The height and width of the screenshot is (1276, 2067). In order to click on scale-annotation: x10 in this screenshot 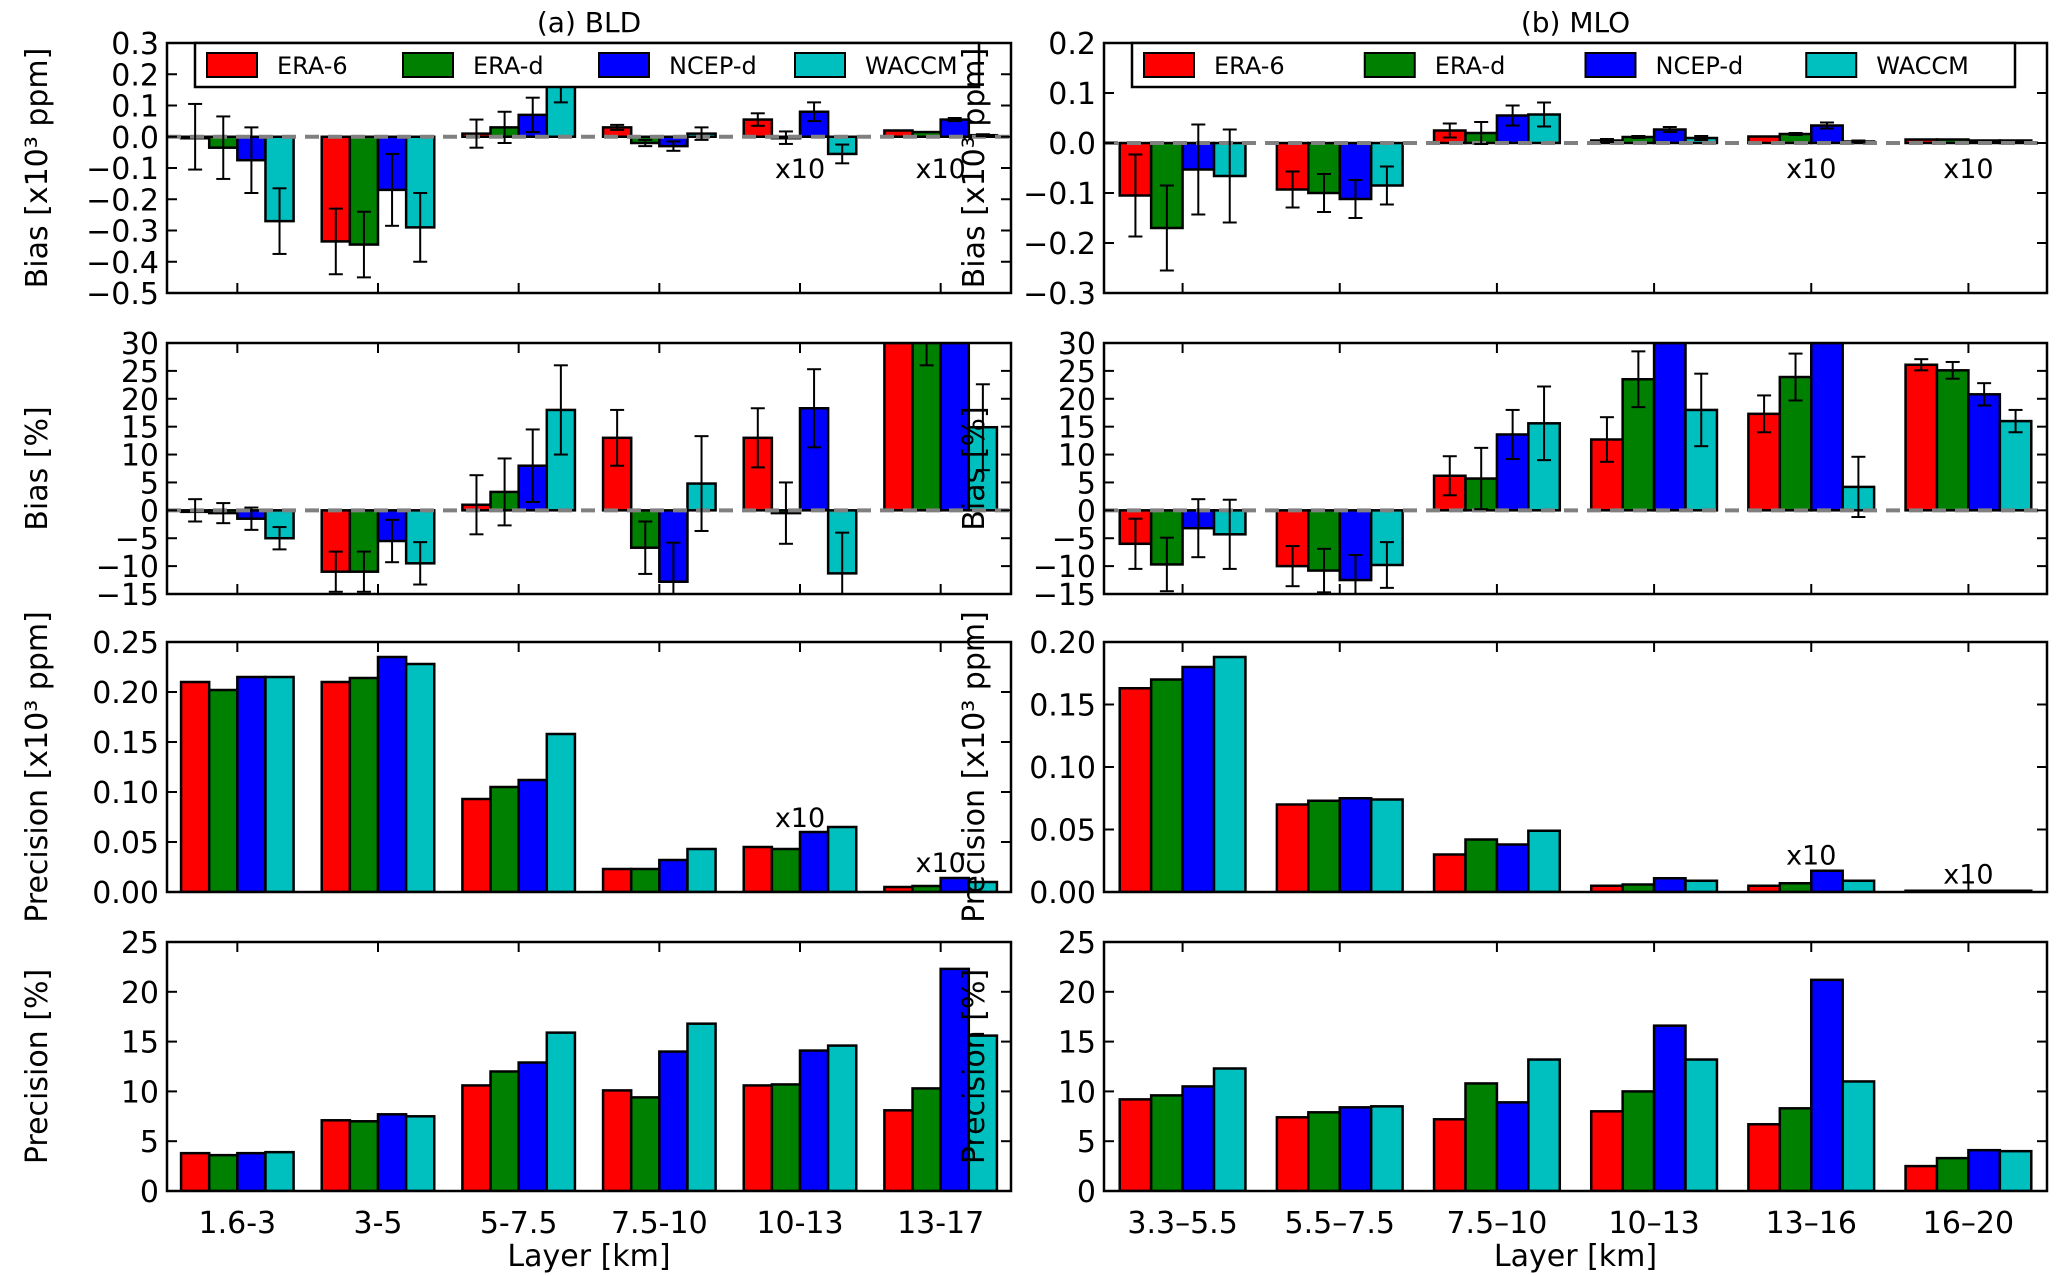, I will do `click(1968, 169)`.